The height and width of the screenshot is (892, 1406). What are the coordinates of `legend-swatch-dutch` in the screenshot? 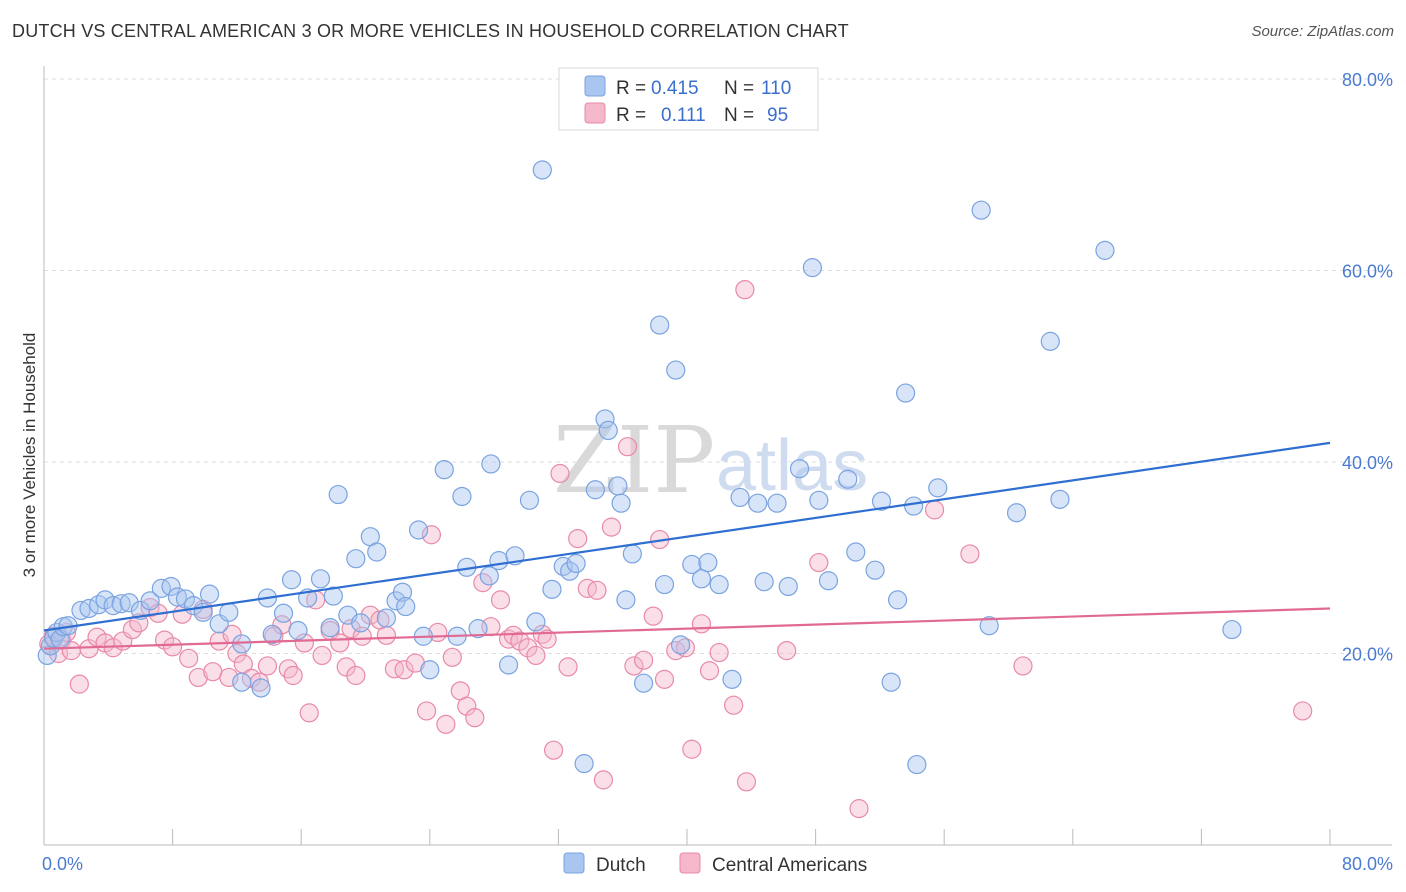 It's located at (595, 86).